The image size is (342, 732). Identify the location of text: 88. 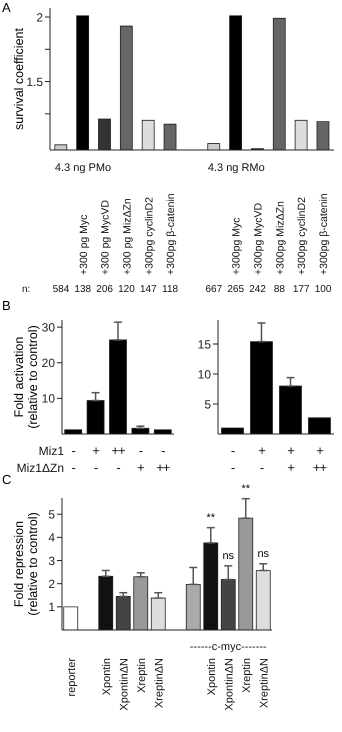
(280, 289).